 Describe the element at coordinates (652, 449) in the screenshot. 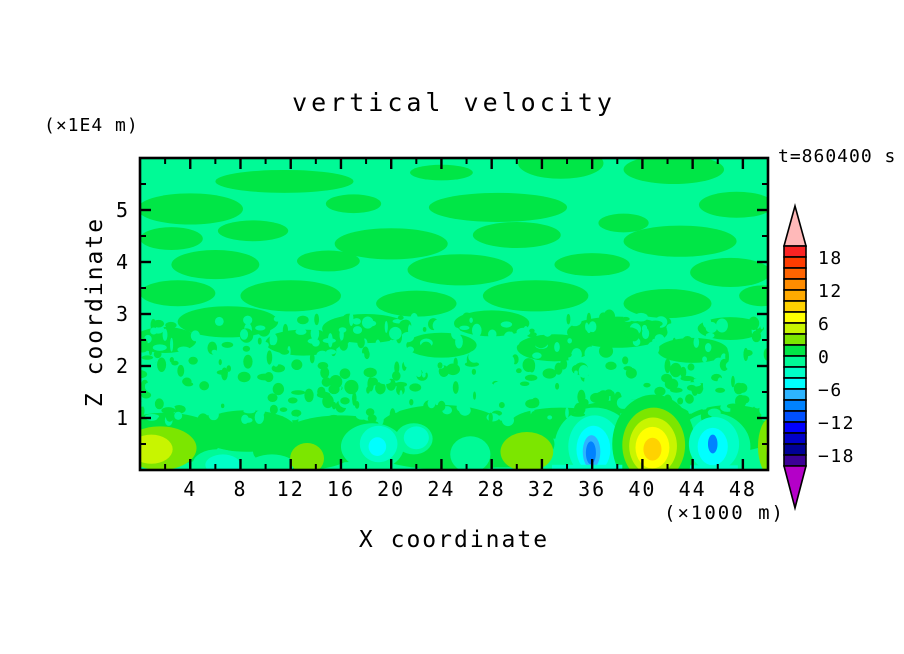

I see `surface-updraft-plume-x41` at that location.